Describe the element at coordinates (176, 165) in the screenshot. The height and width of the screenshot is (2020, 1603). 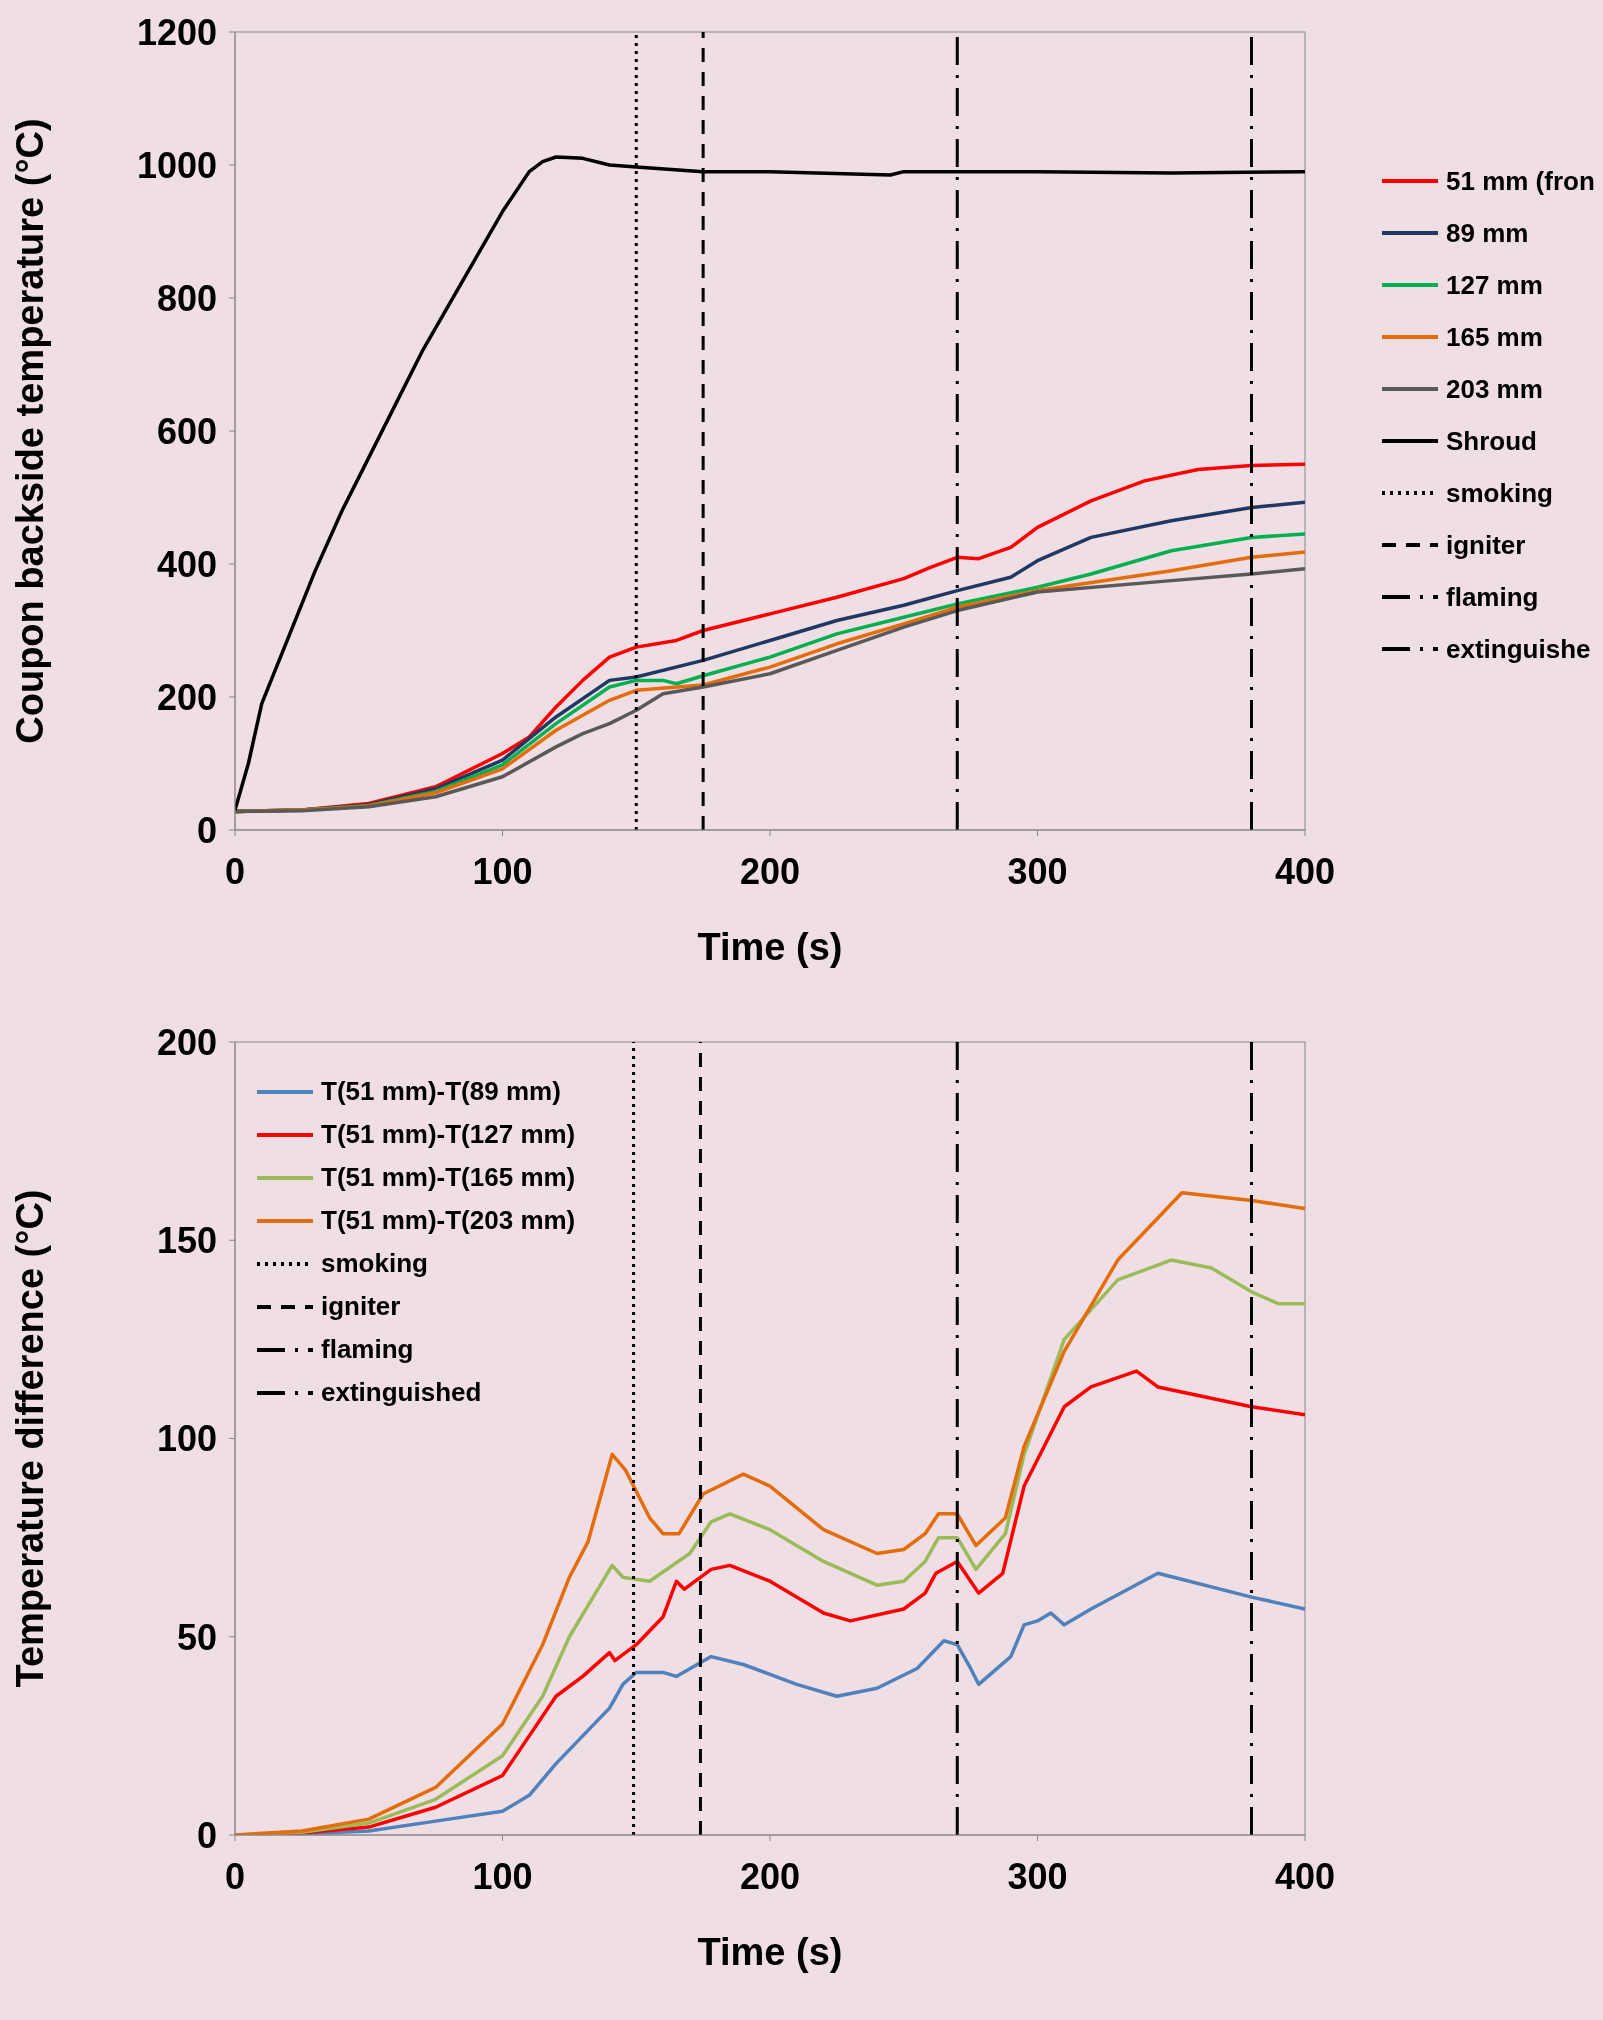
I see `y-tick-label: 1000` at that location.